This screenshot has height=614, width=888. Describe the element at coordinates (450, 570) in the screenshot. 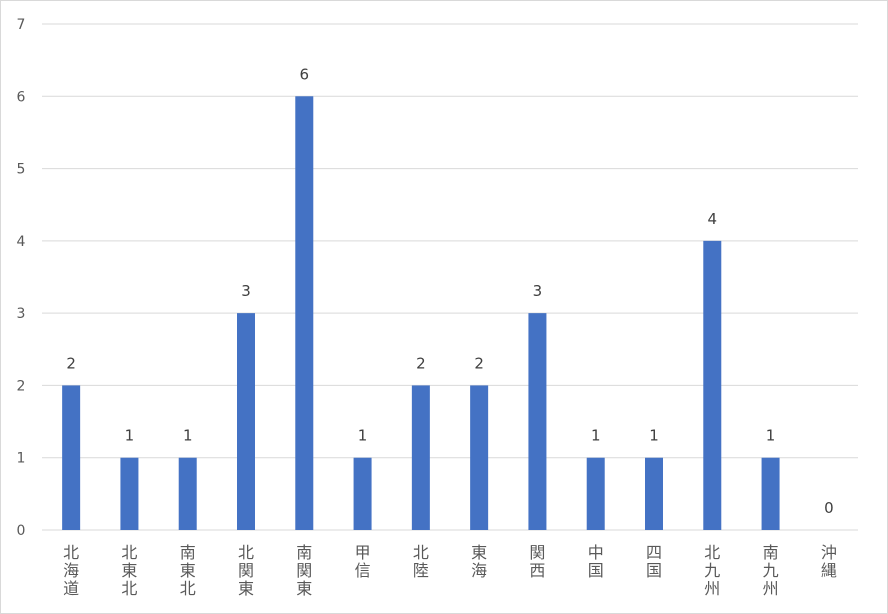

I see `category-labels: 北海道 北東北 南東北 北関東 南関東 甲信 北陸 東海 関西 中国 四国 北九州 南九州 沖縄` at that location.